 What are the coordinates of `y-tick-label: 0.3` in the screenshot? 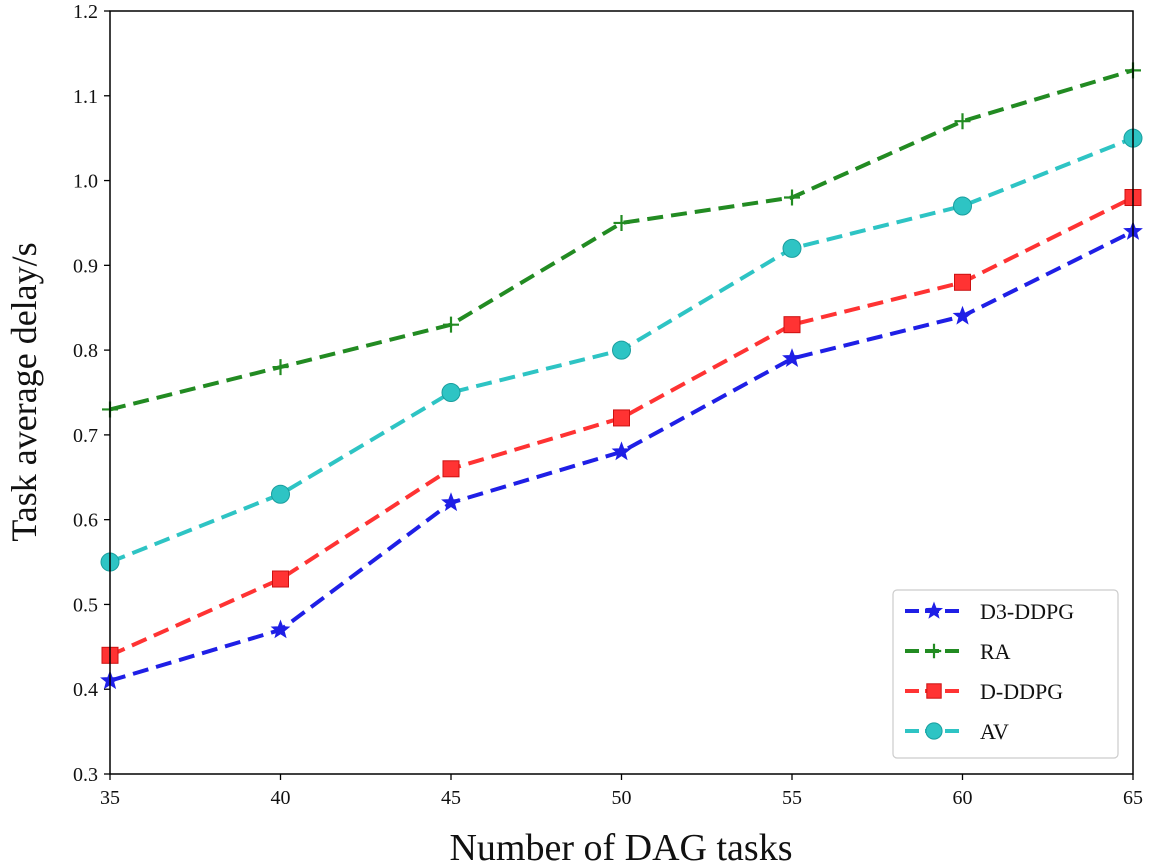 It's located at (85, 775).